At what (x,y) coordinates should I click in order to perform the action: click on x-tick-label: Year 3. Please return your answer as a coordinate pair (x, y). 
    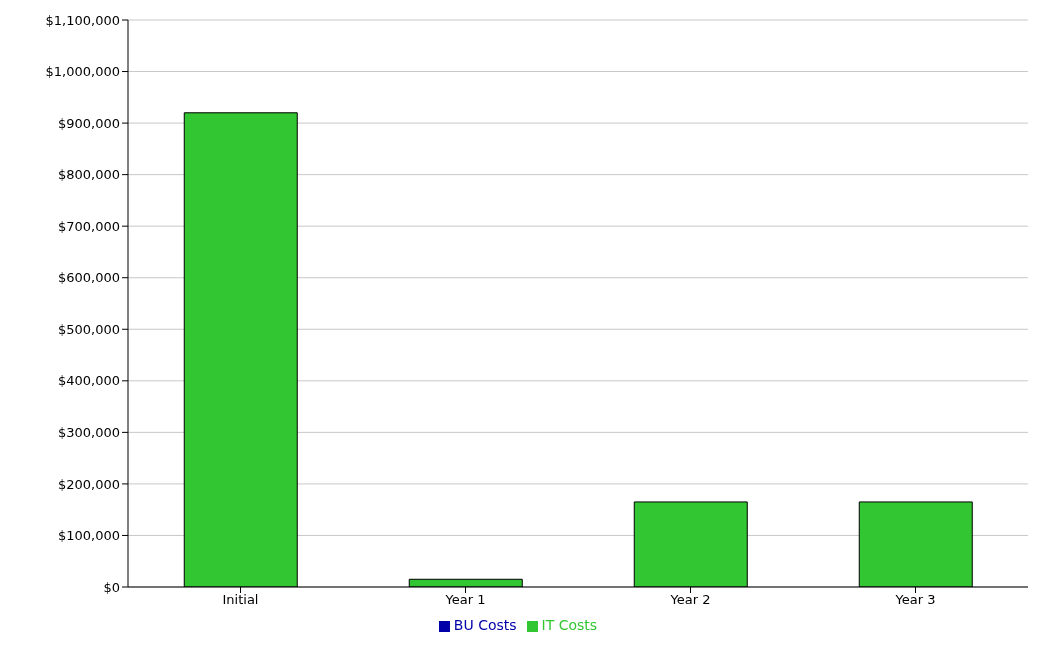
    Looking at the image, I should click on (915, 600).